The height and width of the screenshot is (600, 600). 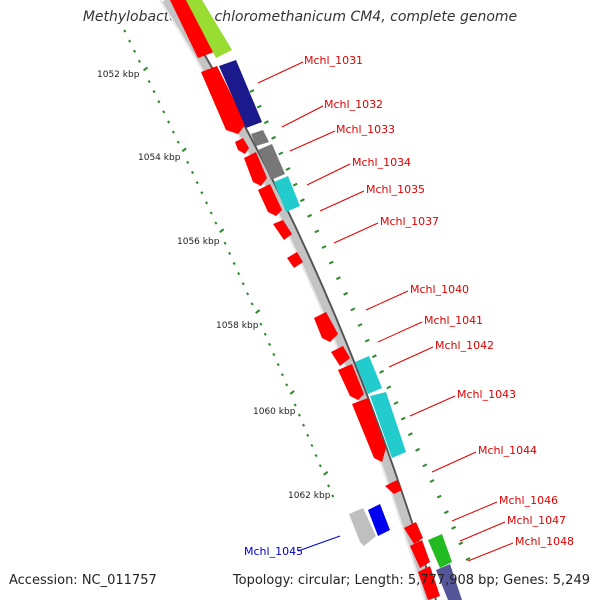 What do you see at coordinates (118, 75) in the screenshot?
I see `ruler-label-1052: 1052 kbp` at bounding box center [118, 75].